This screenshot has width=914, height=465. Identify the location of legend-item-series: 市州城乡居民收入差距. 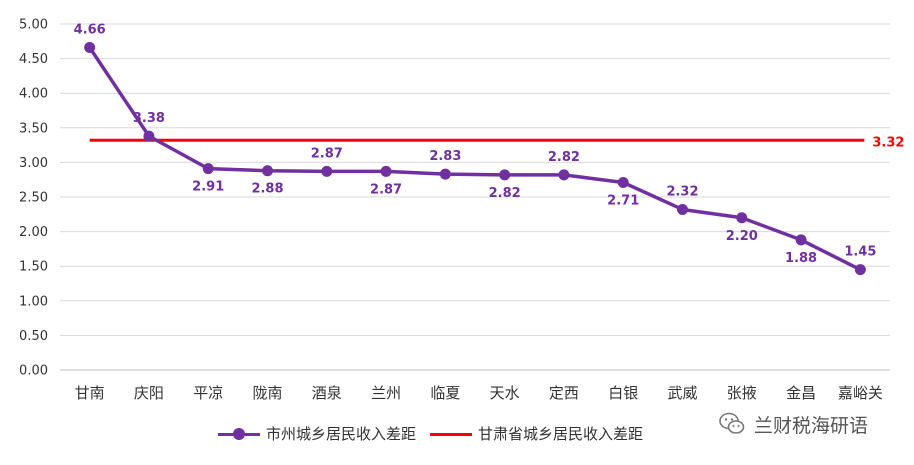
(317, 433).